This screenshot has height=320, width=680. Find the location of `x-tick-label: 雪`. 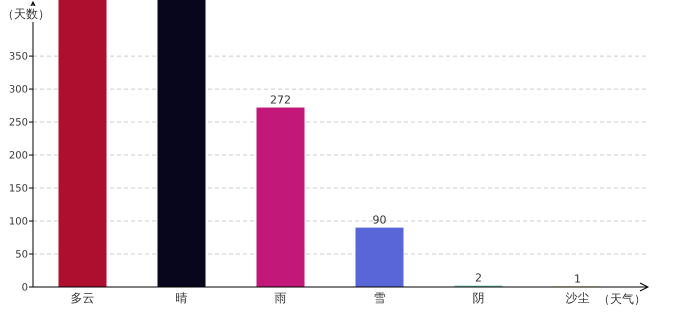

x-tick-label: 雪 is located at coordinates (380, 298).